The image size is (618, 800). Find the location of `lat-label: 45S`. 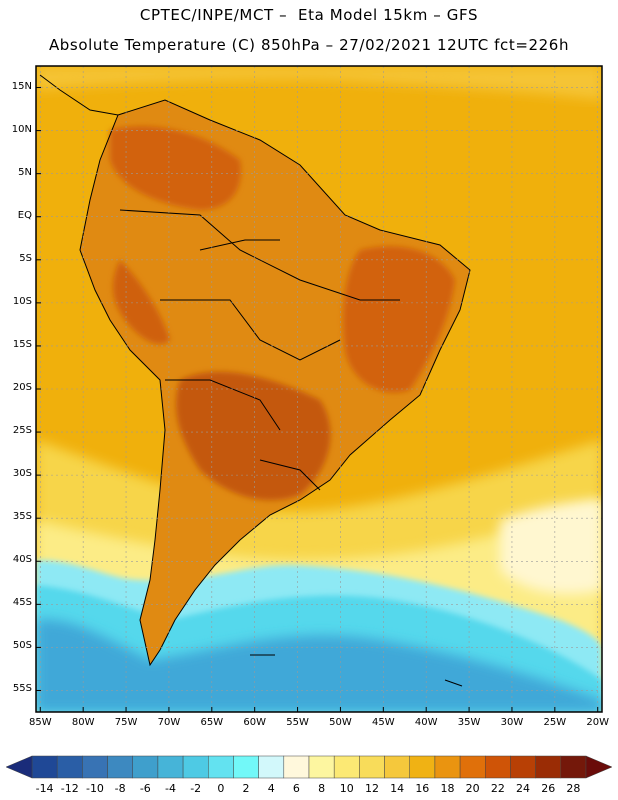

lat-label: 45S is located at coordinates (22, 603).